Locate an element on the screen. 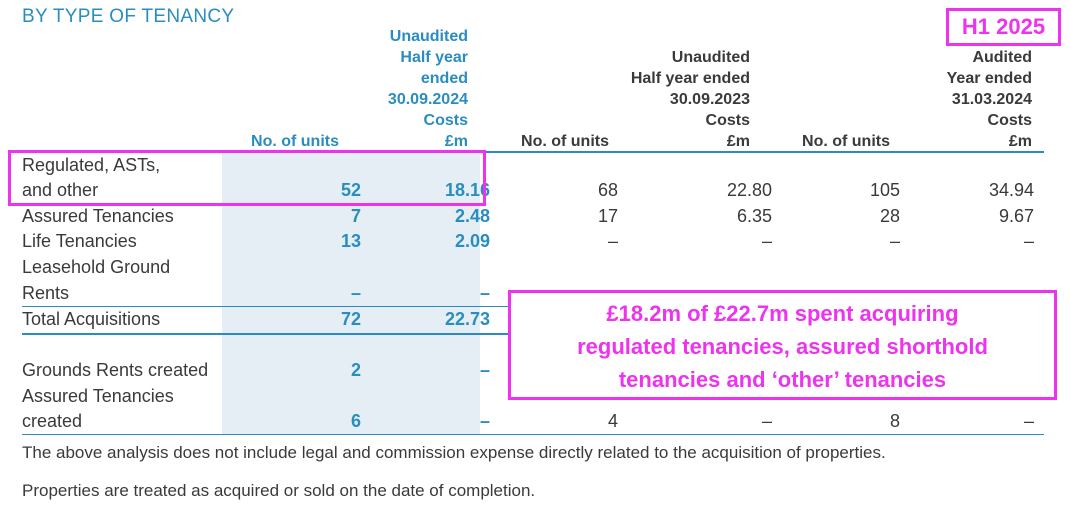 The image size is (1070, 520). callout-line: £18.2m of £22.7m spent acquiring is located at coordinates (782, 313).